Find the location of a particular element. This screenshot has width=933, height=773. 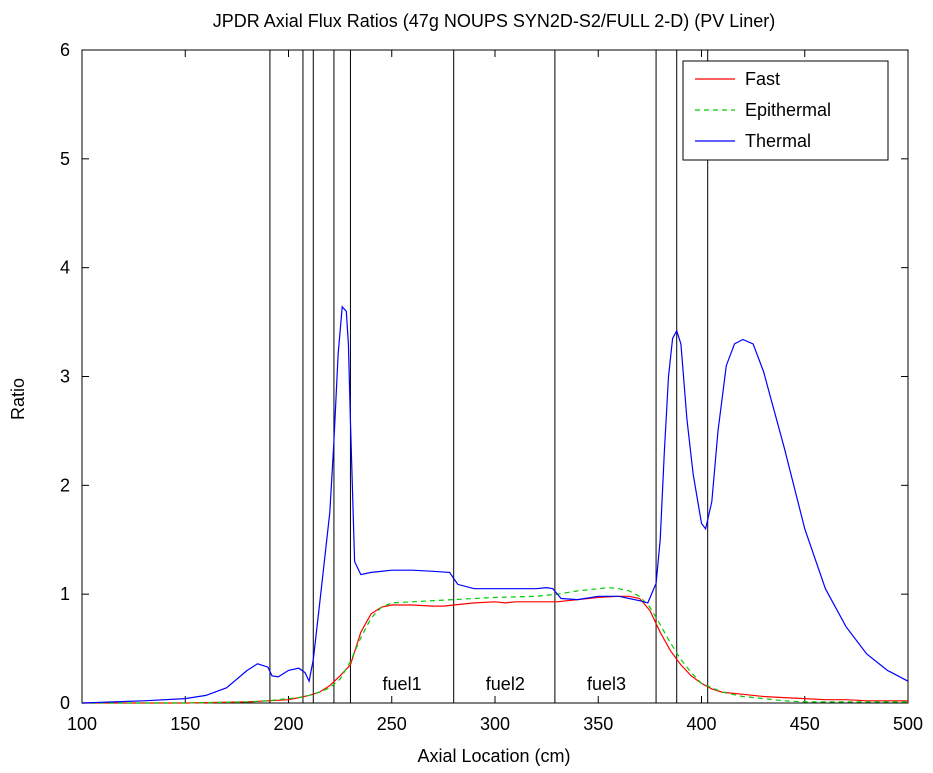

x-tick-label: 350 is located at coordinates (598, 724).